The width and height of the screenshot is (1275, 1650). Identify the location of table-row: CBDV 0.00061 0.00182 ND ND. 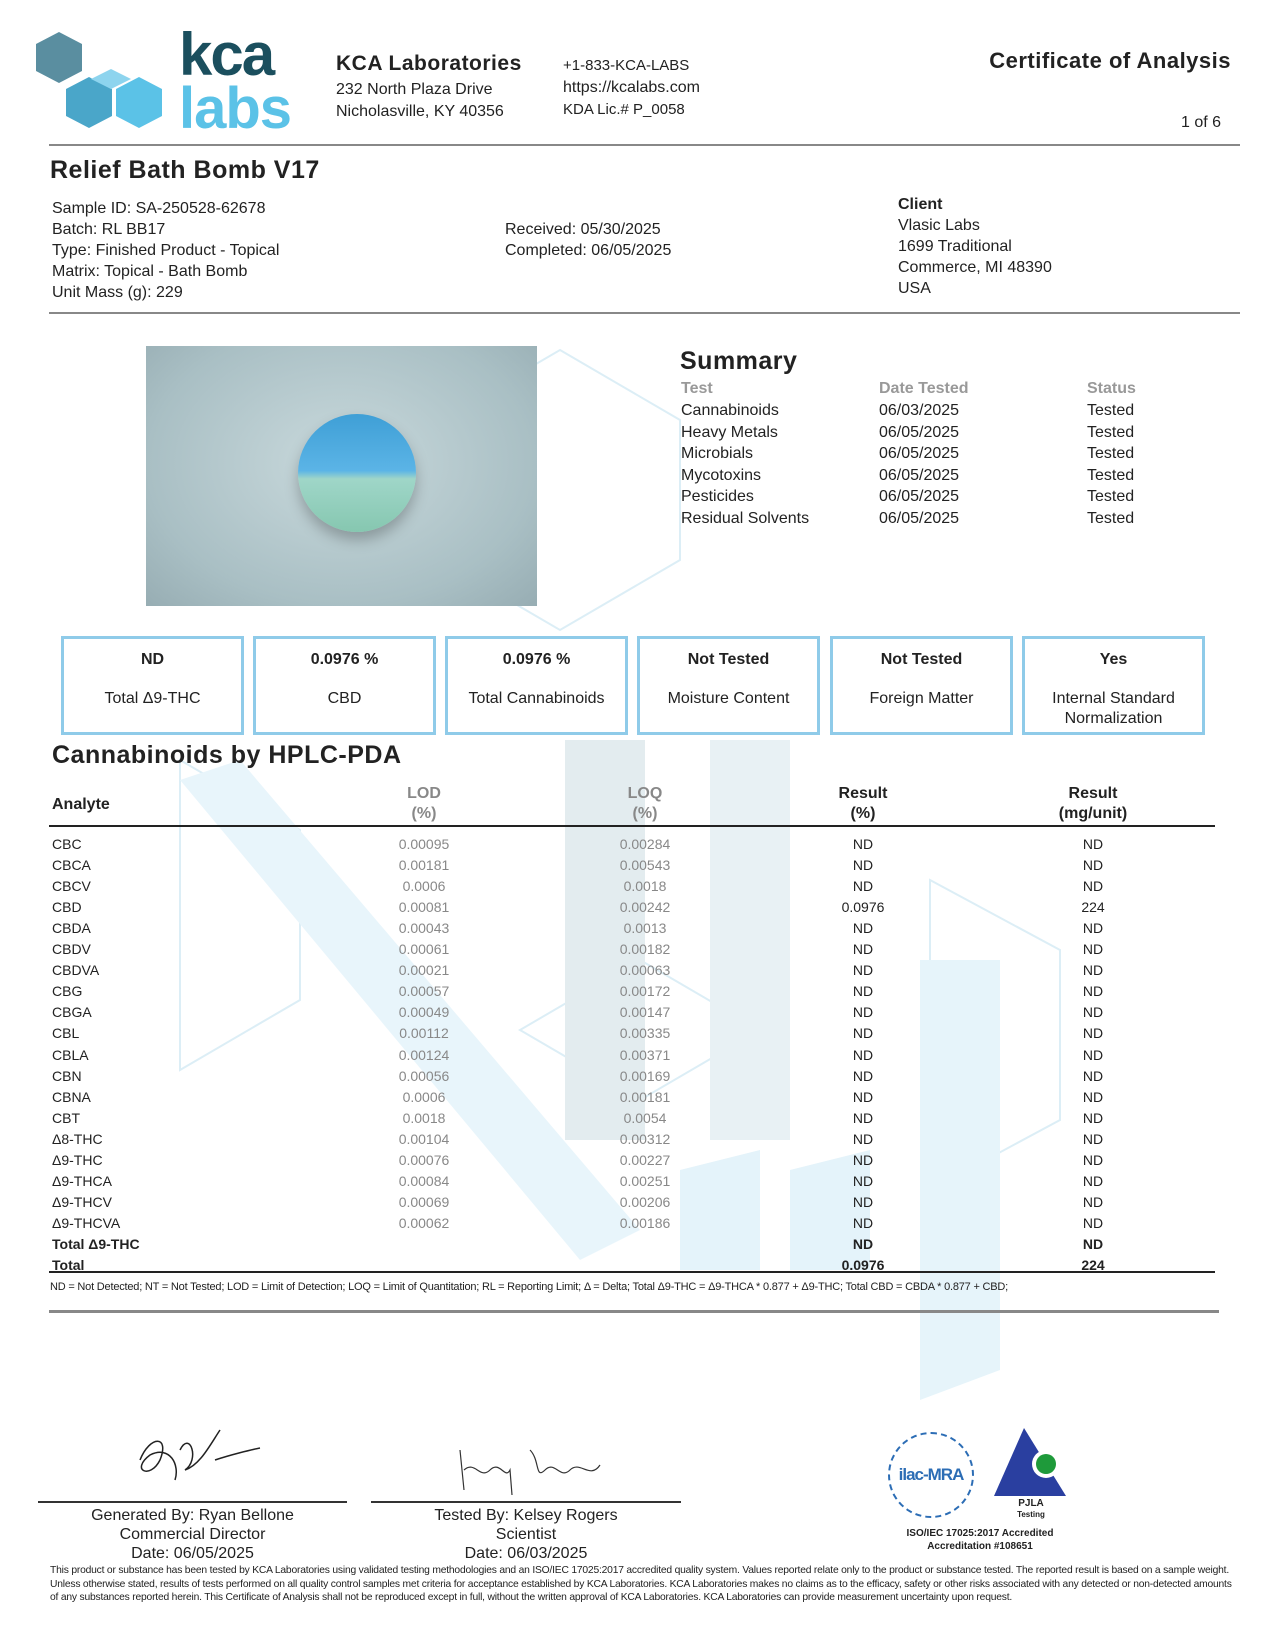
(633, 951).